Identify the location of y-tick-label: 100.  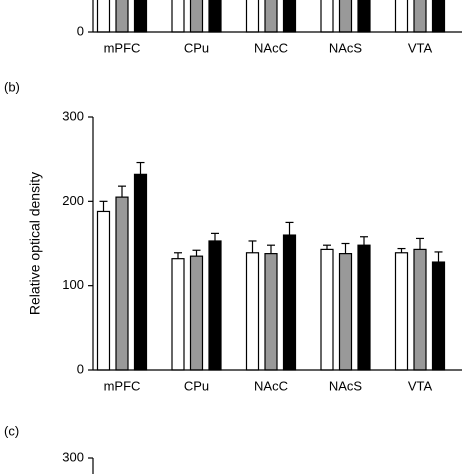
(73, 284).